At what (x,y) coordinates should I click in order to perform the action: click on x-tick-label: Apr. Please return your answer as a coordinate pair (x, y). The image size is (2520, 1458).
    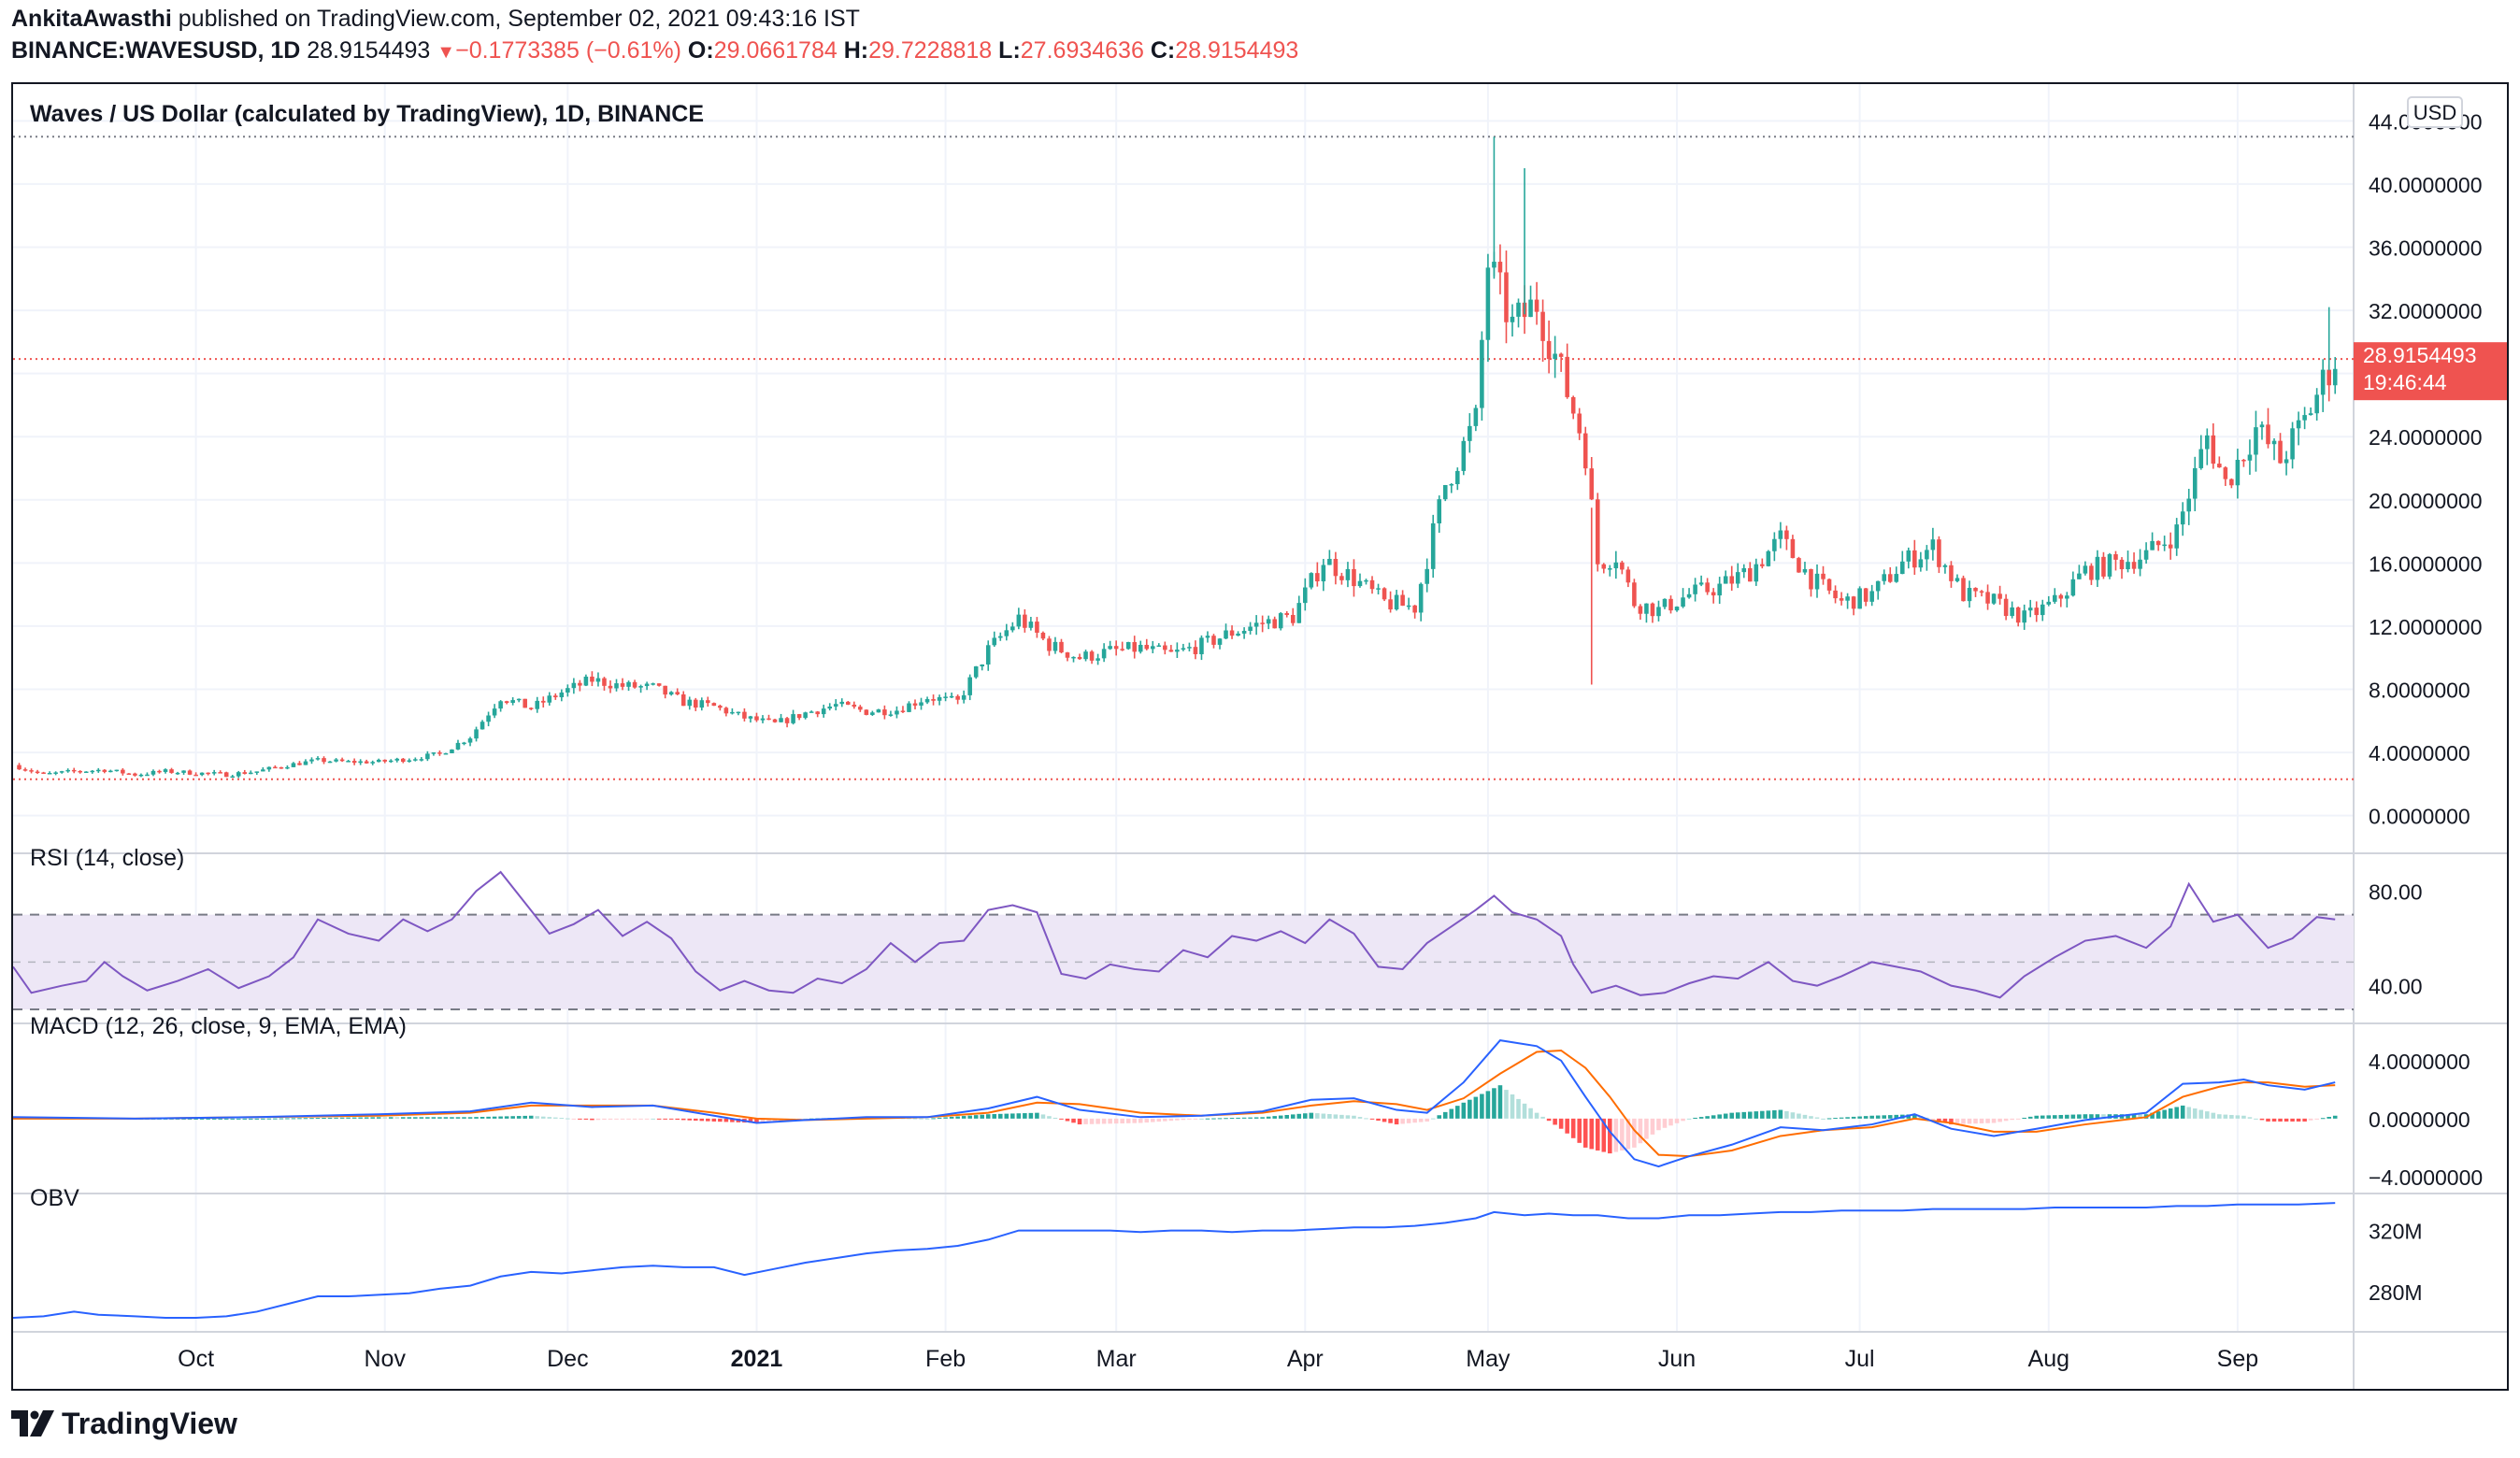
    Looking at the image, I should click on (1305, 1359).